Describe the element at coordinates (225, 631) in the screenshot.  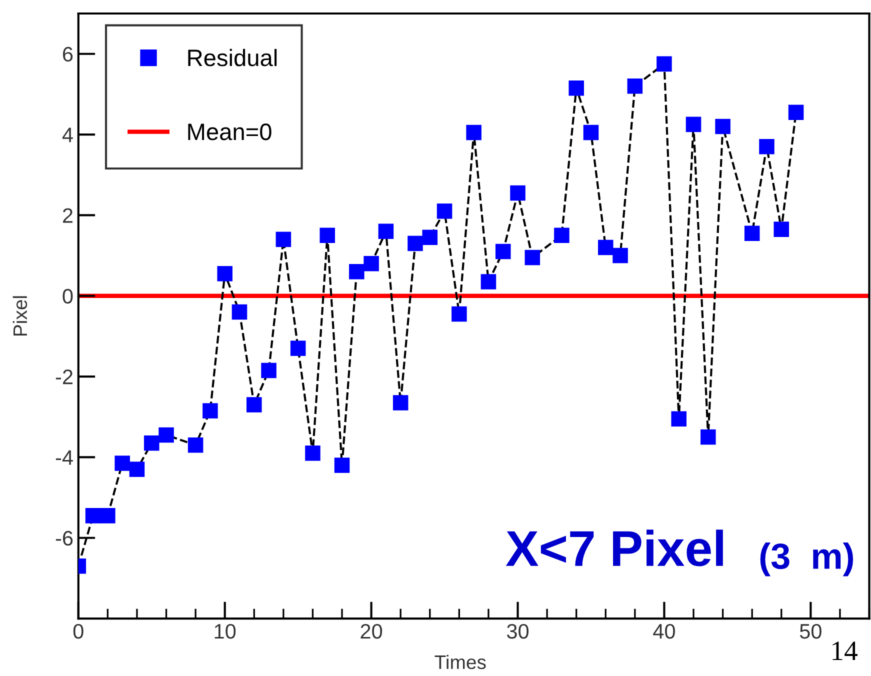
I see `x-tick-label: 10` at that location.